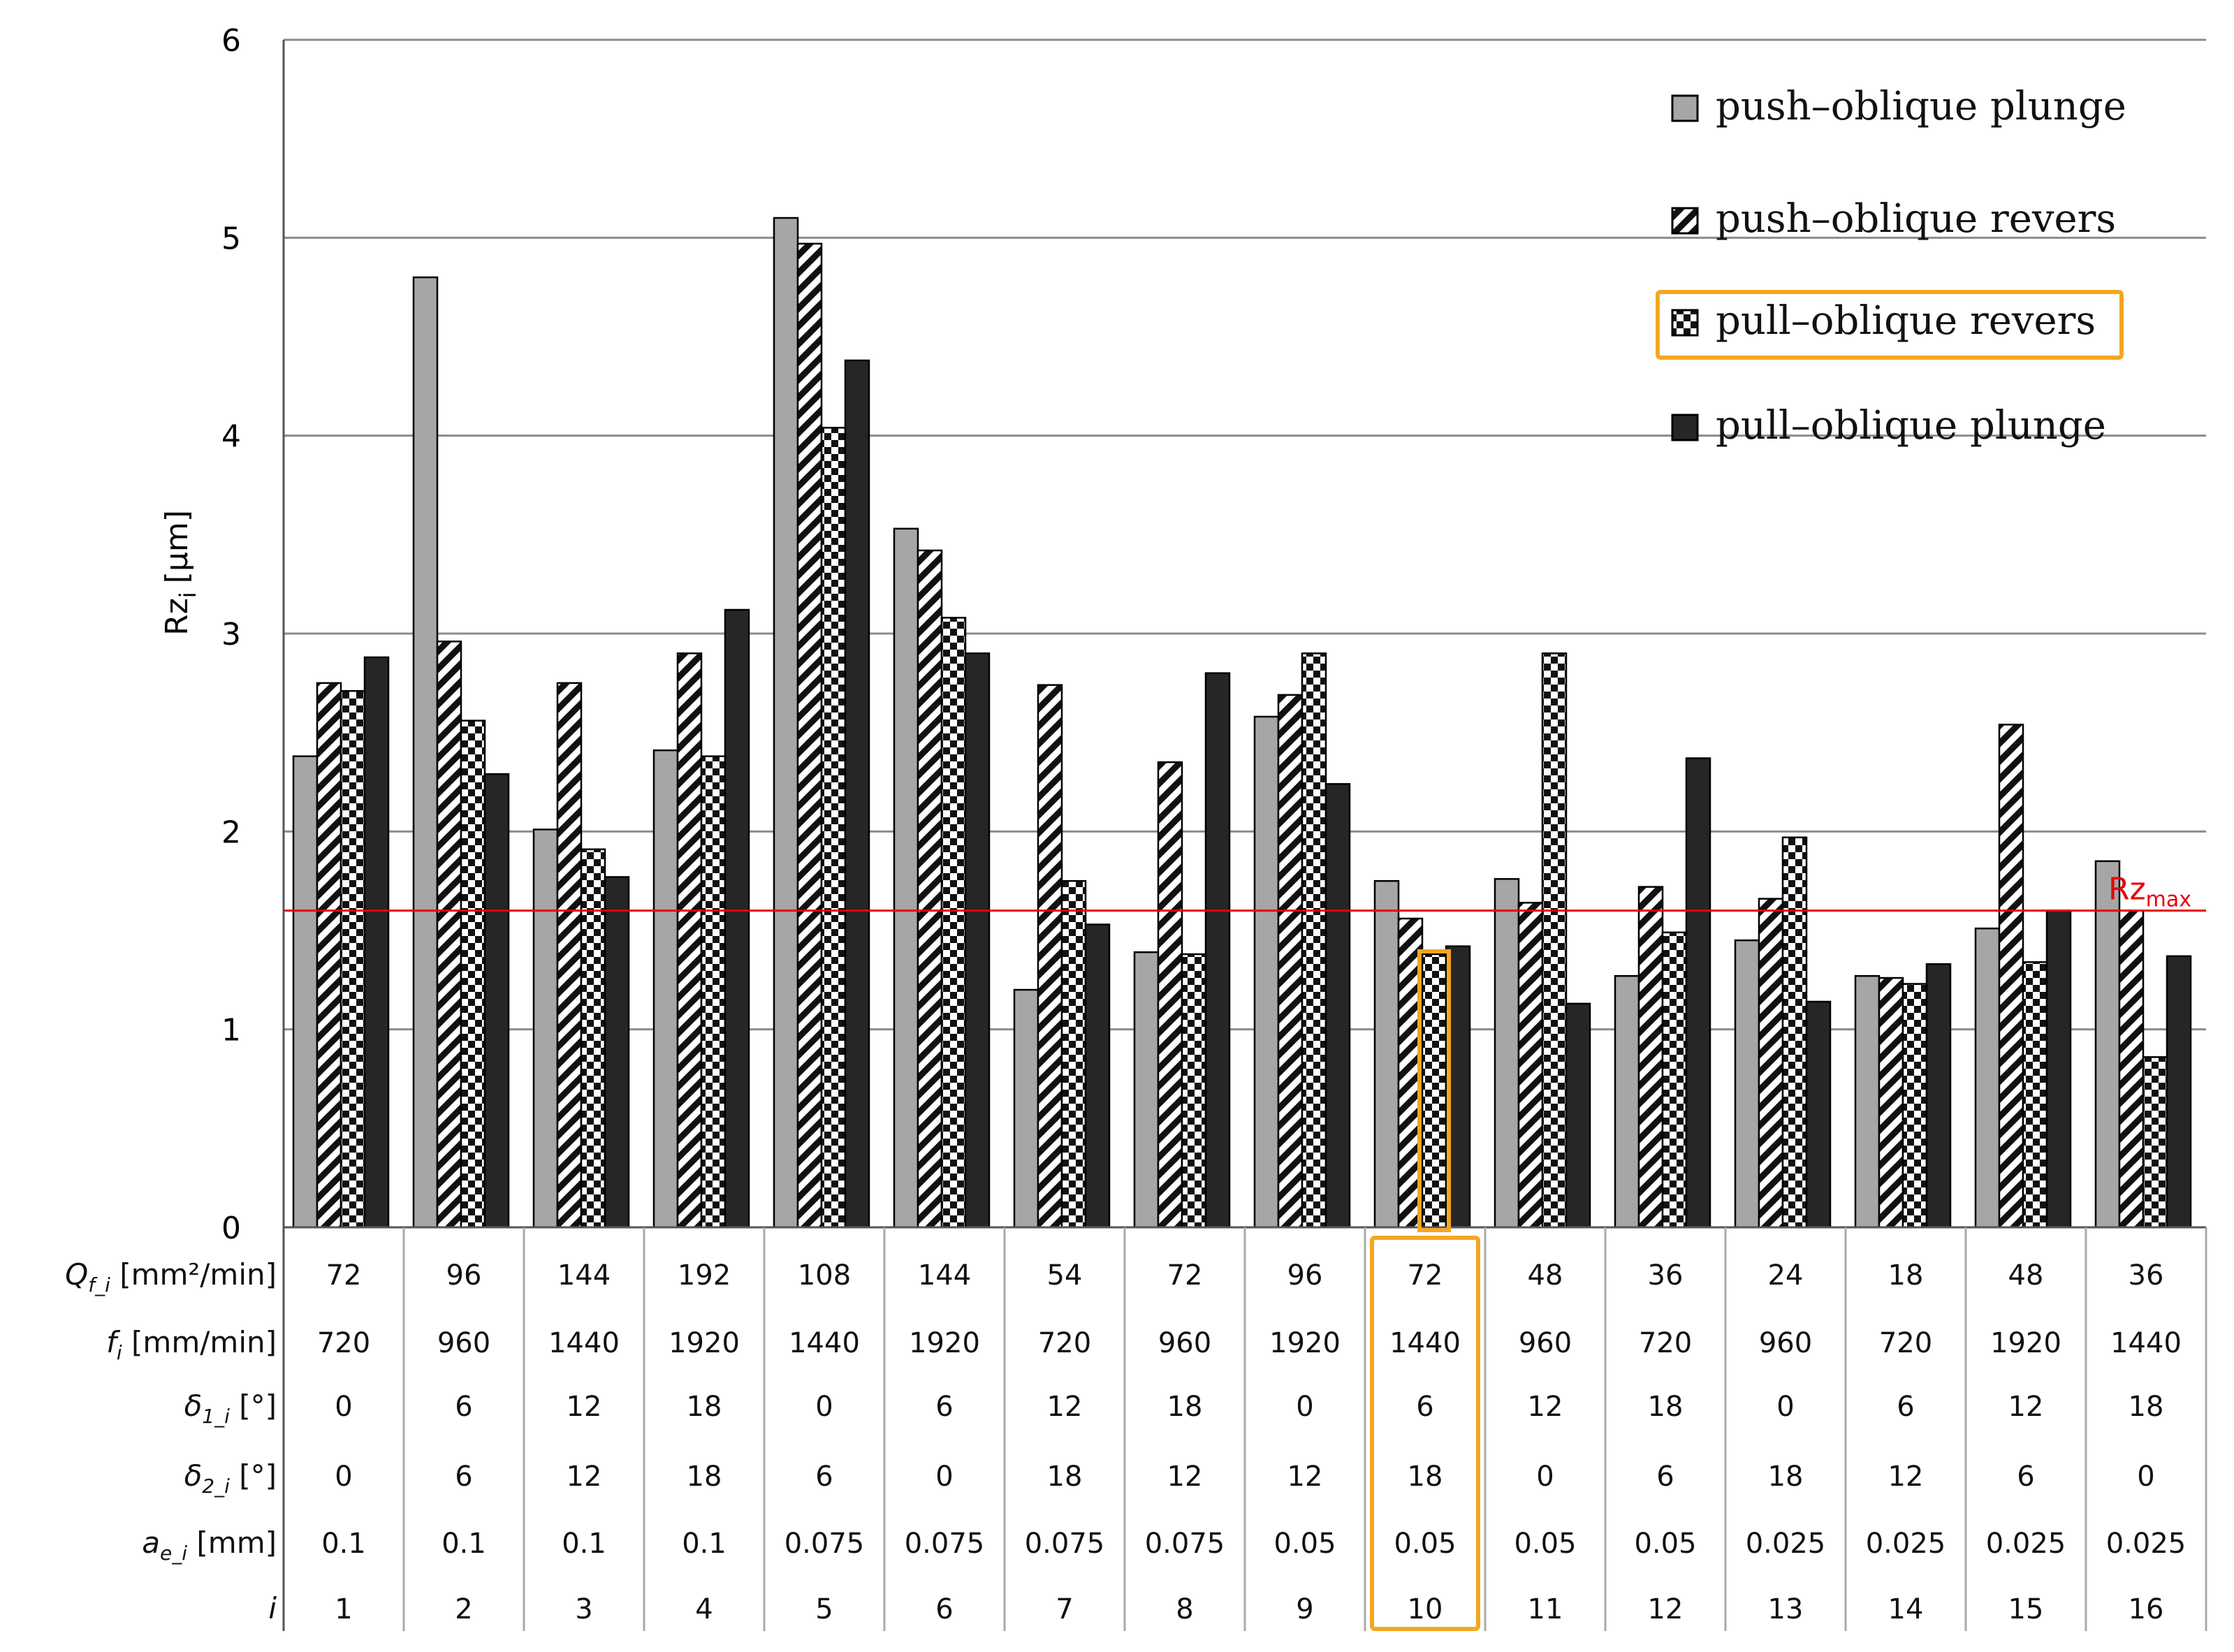 The image size is (2234, 1652). Describe the element at coordinates (1771, 1063) in the screenshot. I see `bar-series2-cat13` at that location.